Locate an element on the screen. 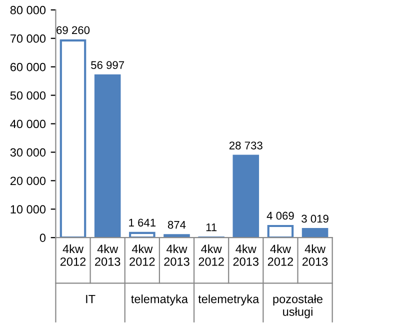 The image size is (398, 330). data-label: 69 260 is located at coordinates (73, 30).